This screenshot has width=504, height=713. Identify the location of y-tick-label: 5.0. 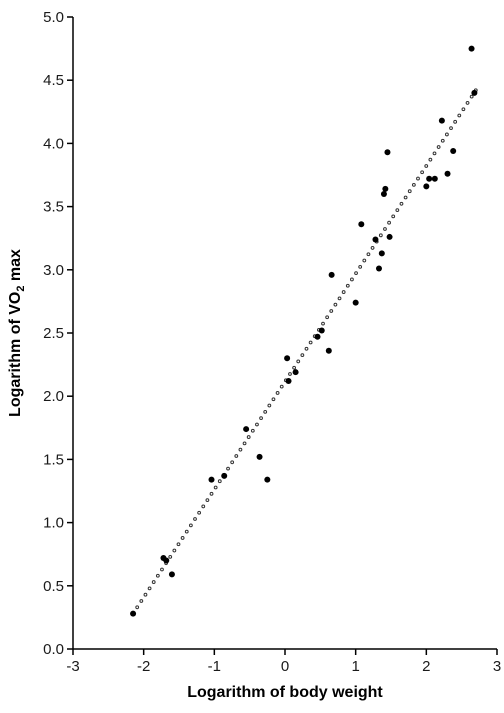
(53, 17).